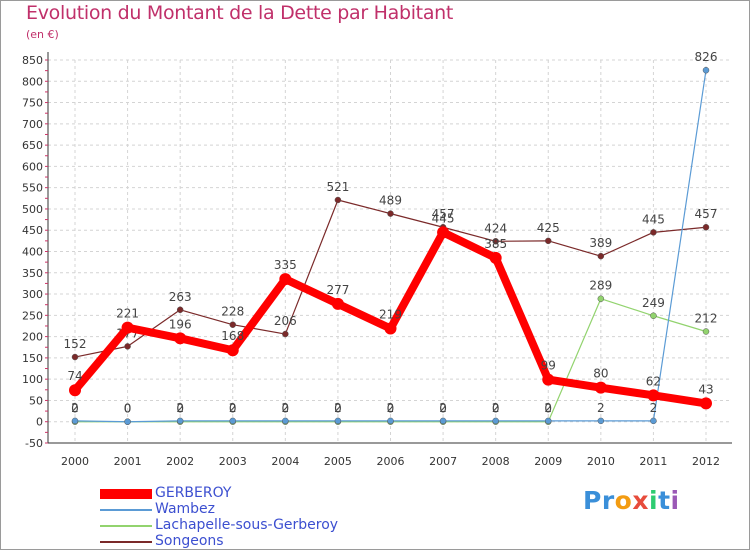 The image size is (750, 550). I want to click on y-tick-label: 500, so click(32, 209).